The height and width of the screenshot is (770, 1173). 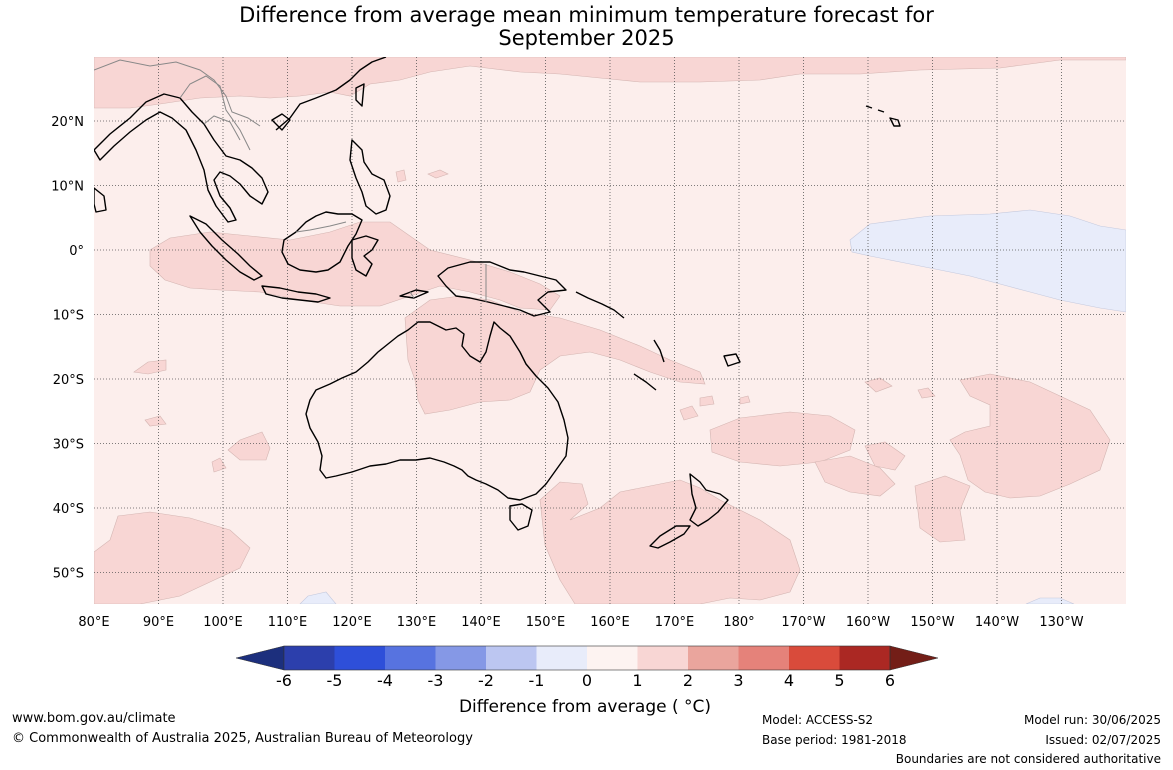 What do you see at coordinates (67, 122) in the screenshot?
I see `lat-tick-label: 20°N` at bounding box center [67, 122].